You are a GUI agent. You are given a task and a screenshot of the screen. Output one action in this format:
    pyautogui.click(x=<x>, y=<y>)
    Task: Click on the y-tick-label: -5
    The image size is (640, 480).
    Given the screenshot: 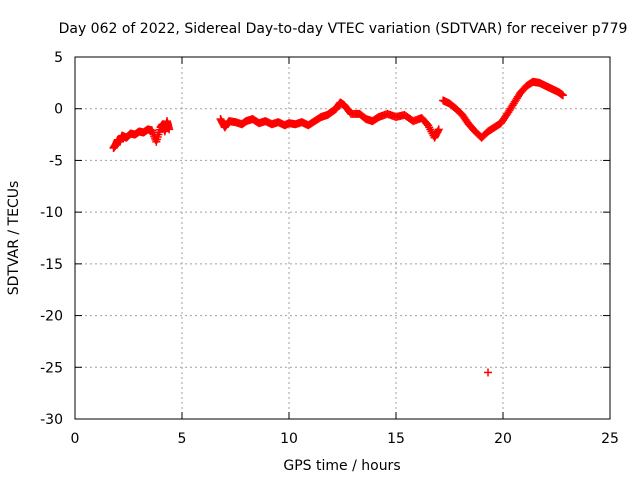 What is the action you would take?
    pyautogui.click(x=56, y=161)
    